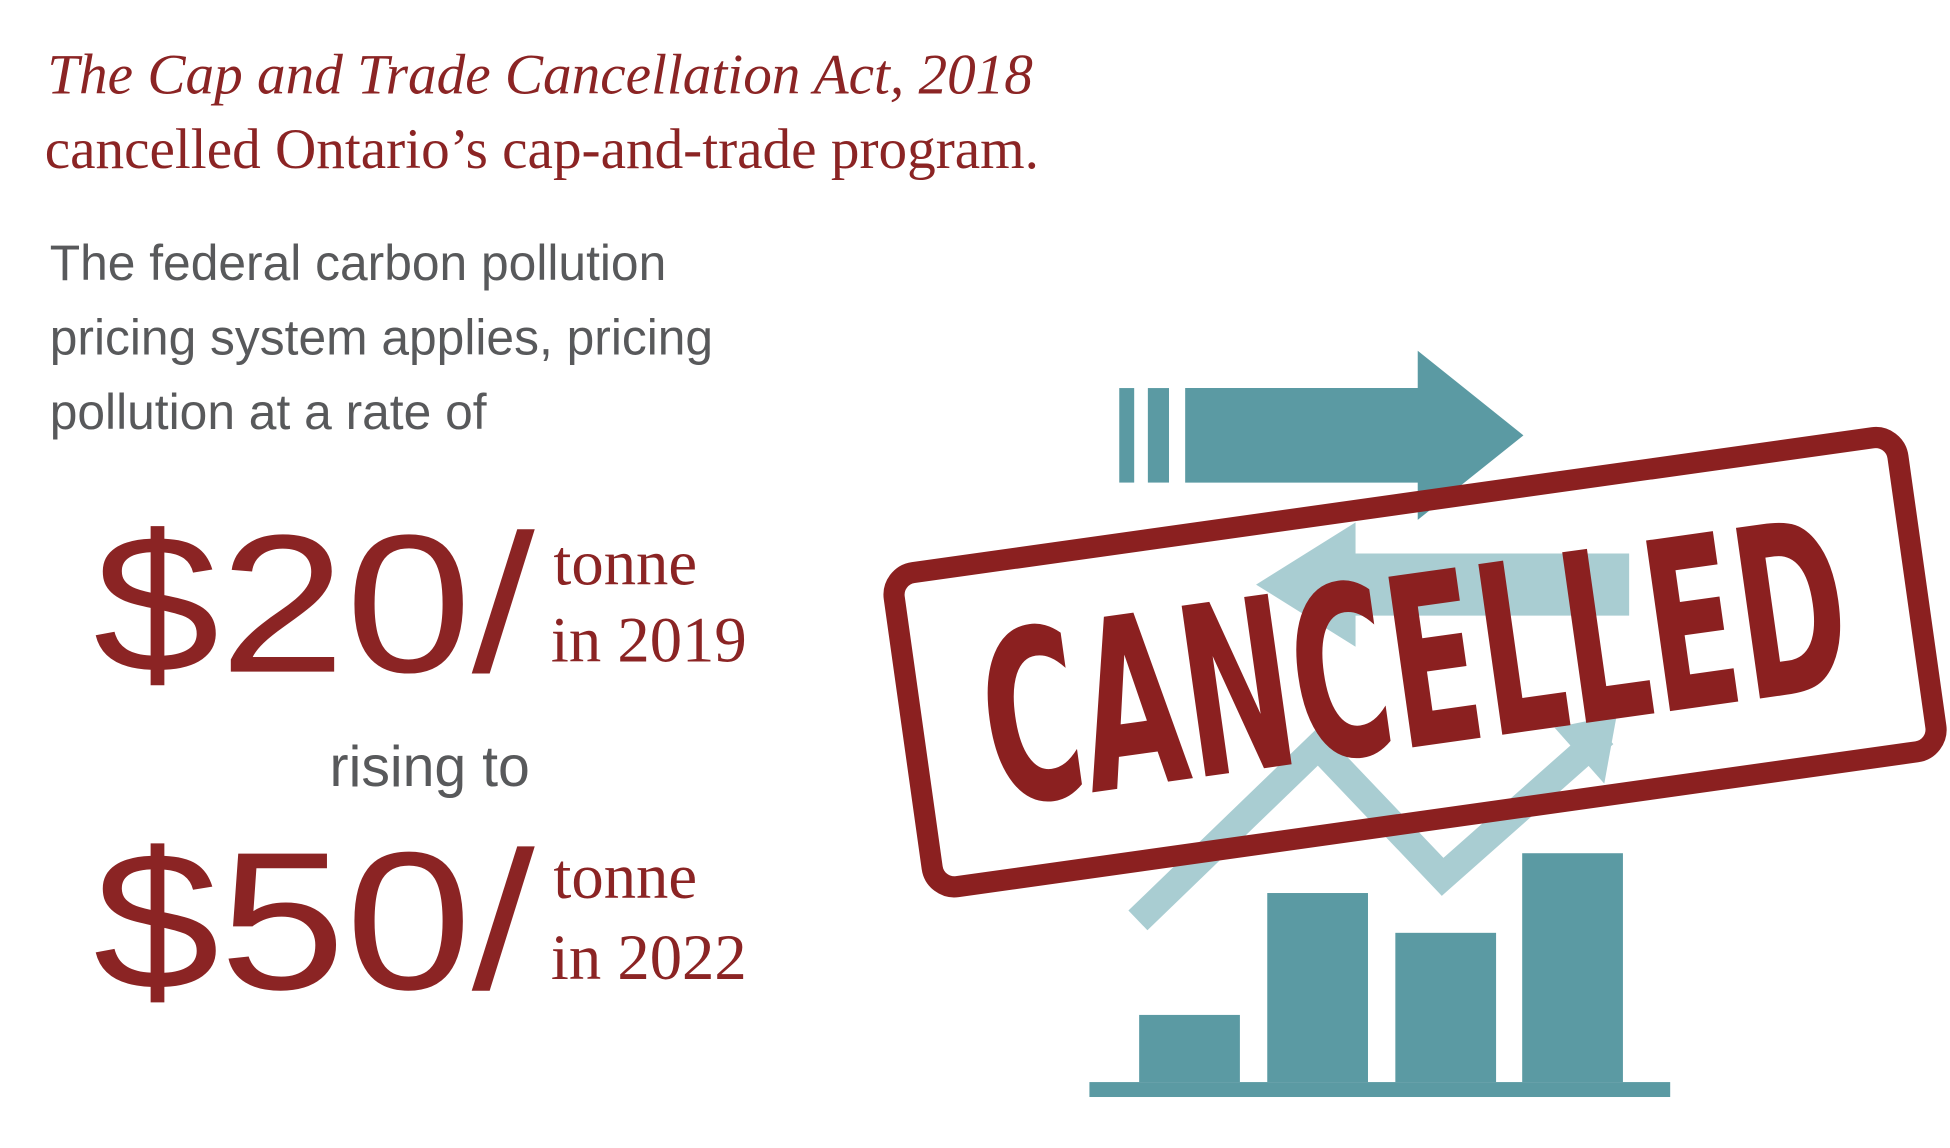 This screenshot has width=1950, height=1148. What do you see at coordinates (358, 263) in the screenshot?
I see `body-line: The federal carbon pollution` at bounding box center [358, 263].